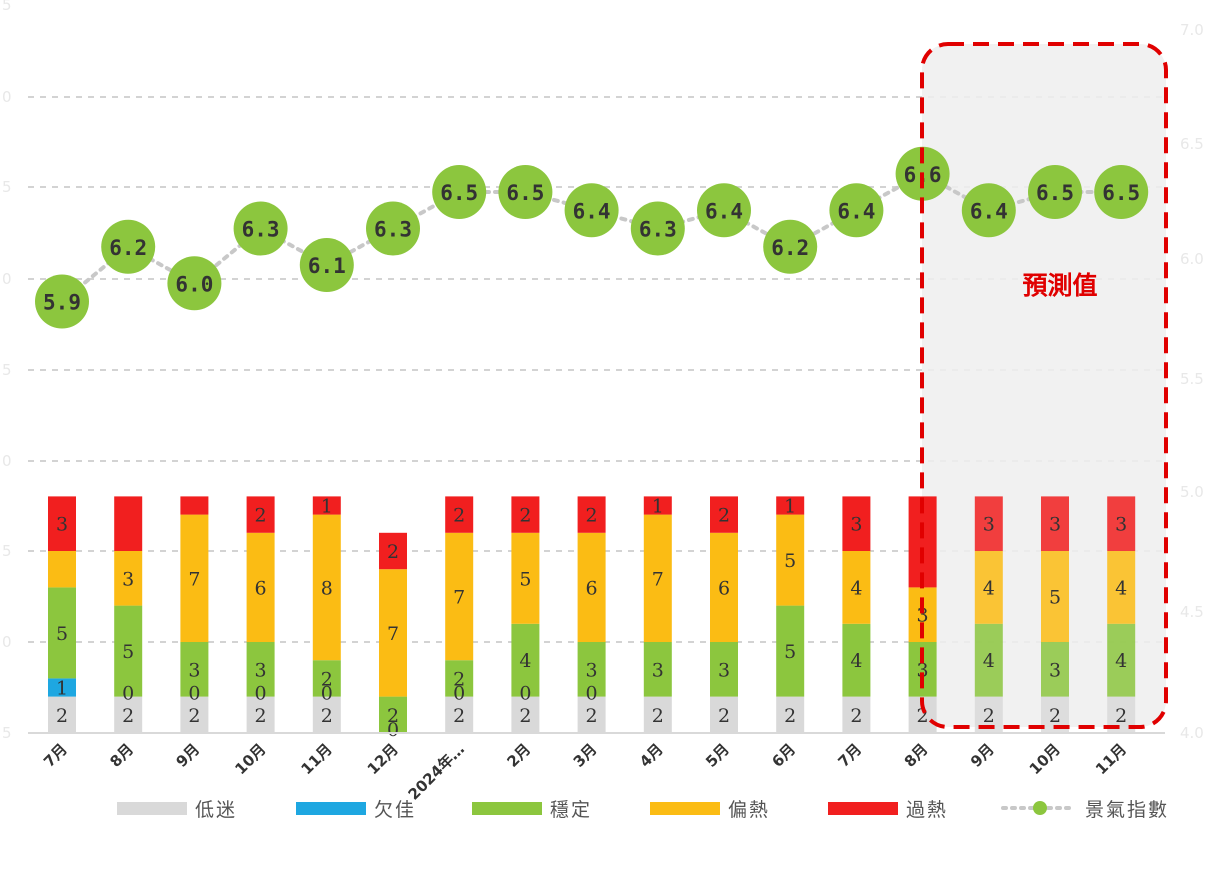  I want to click on legend-label: 過熱, so click(927, 810).